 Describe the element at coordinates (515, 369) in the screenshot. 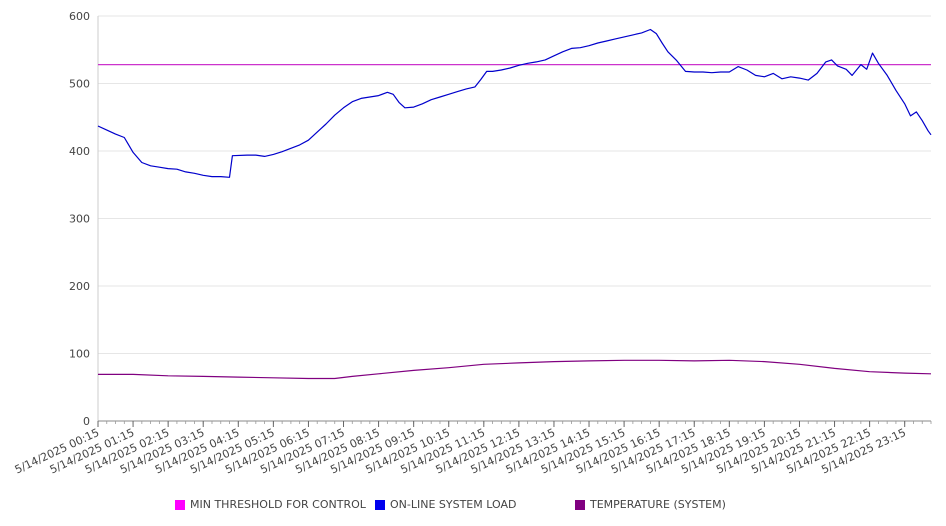

I see `series-line-temperature` at that location.